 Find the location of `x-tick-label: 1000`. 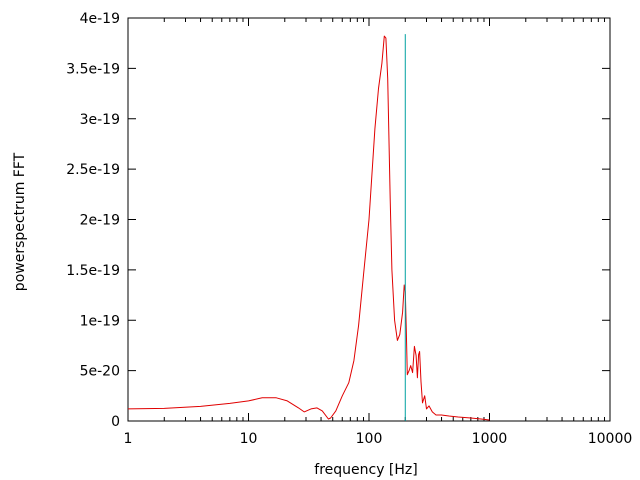

x-tick-label: 1000 is located at coordinates (490, 439).